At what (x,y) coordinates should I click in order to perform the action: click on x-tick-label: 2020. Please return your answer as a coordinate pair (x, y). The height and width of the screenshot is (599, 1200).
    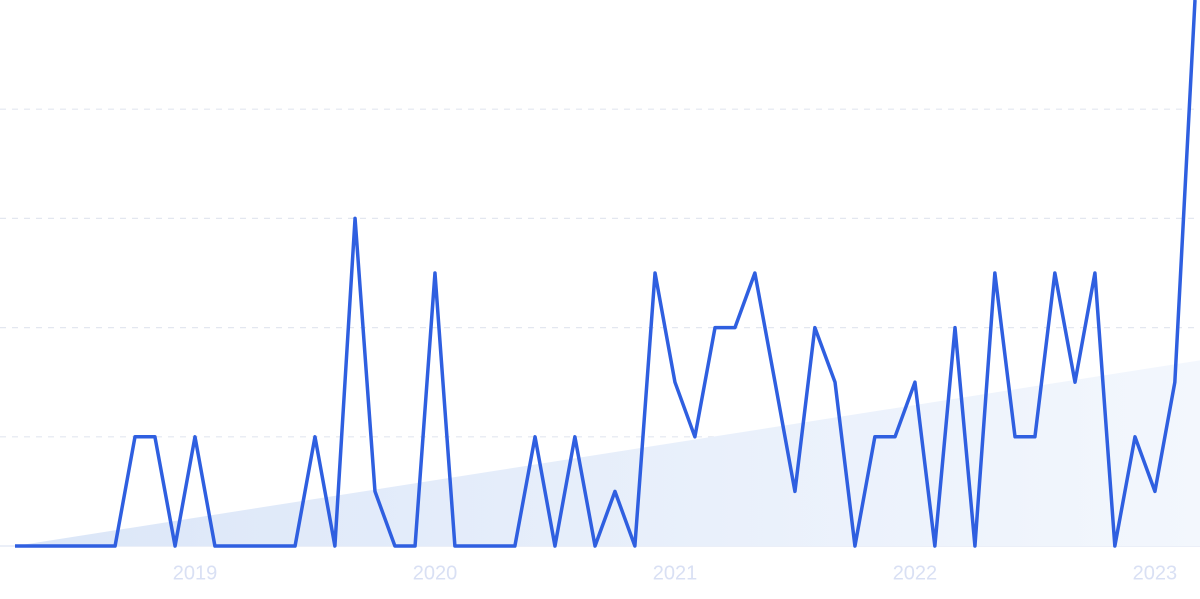
    Looking at the image, I should click on (435, 573).